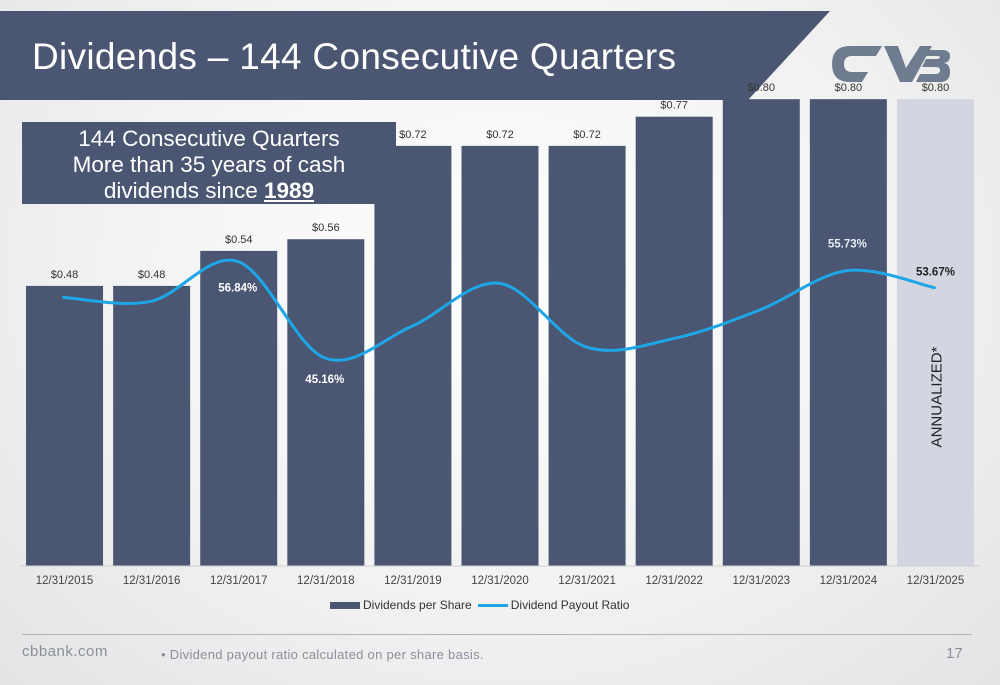  Describe the element at coordinates (497, 634) in the screenshot. I see `footer-divider` at that location.